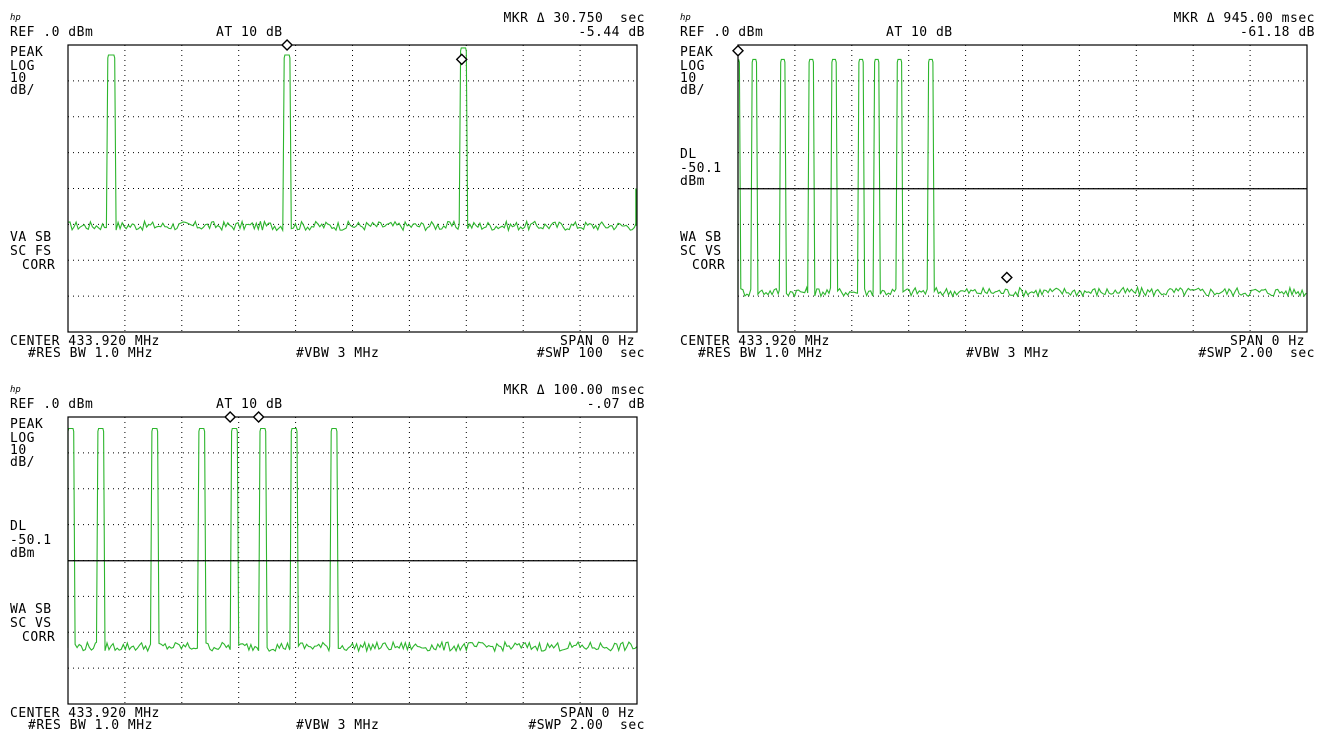  I want to click on marker-delta-label: MKR Δ 100.00 msec, so click(574, 390).